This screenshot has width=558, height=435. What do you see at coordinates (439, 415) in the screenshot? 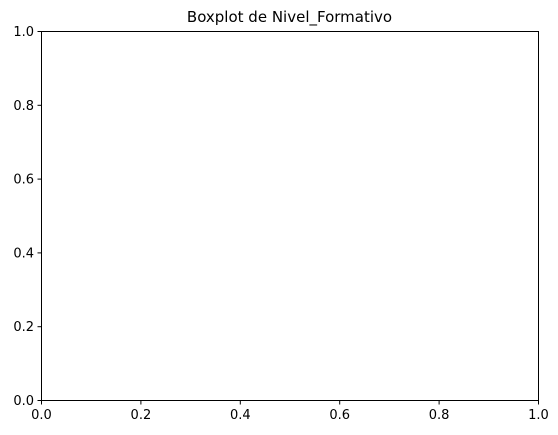
I see `x-tick-label: 0.8` at bounding box center [439, 415].